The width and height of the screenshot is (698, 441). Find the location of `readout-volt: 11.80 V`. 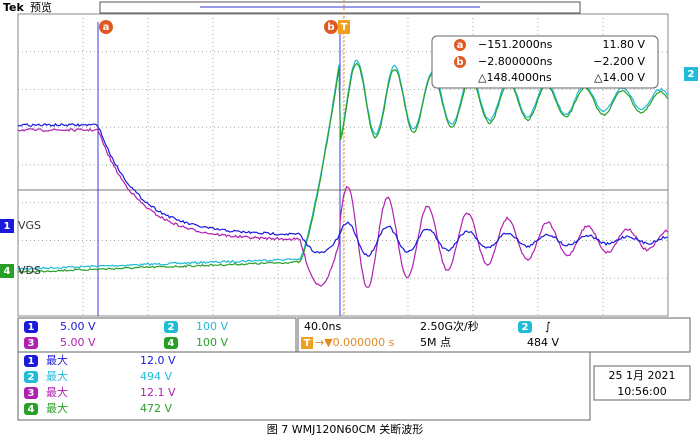

readout-volt: 11.80 V is located at coordinates (623, 44).